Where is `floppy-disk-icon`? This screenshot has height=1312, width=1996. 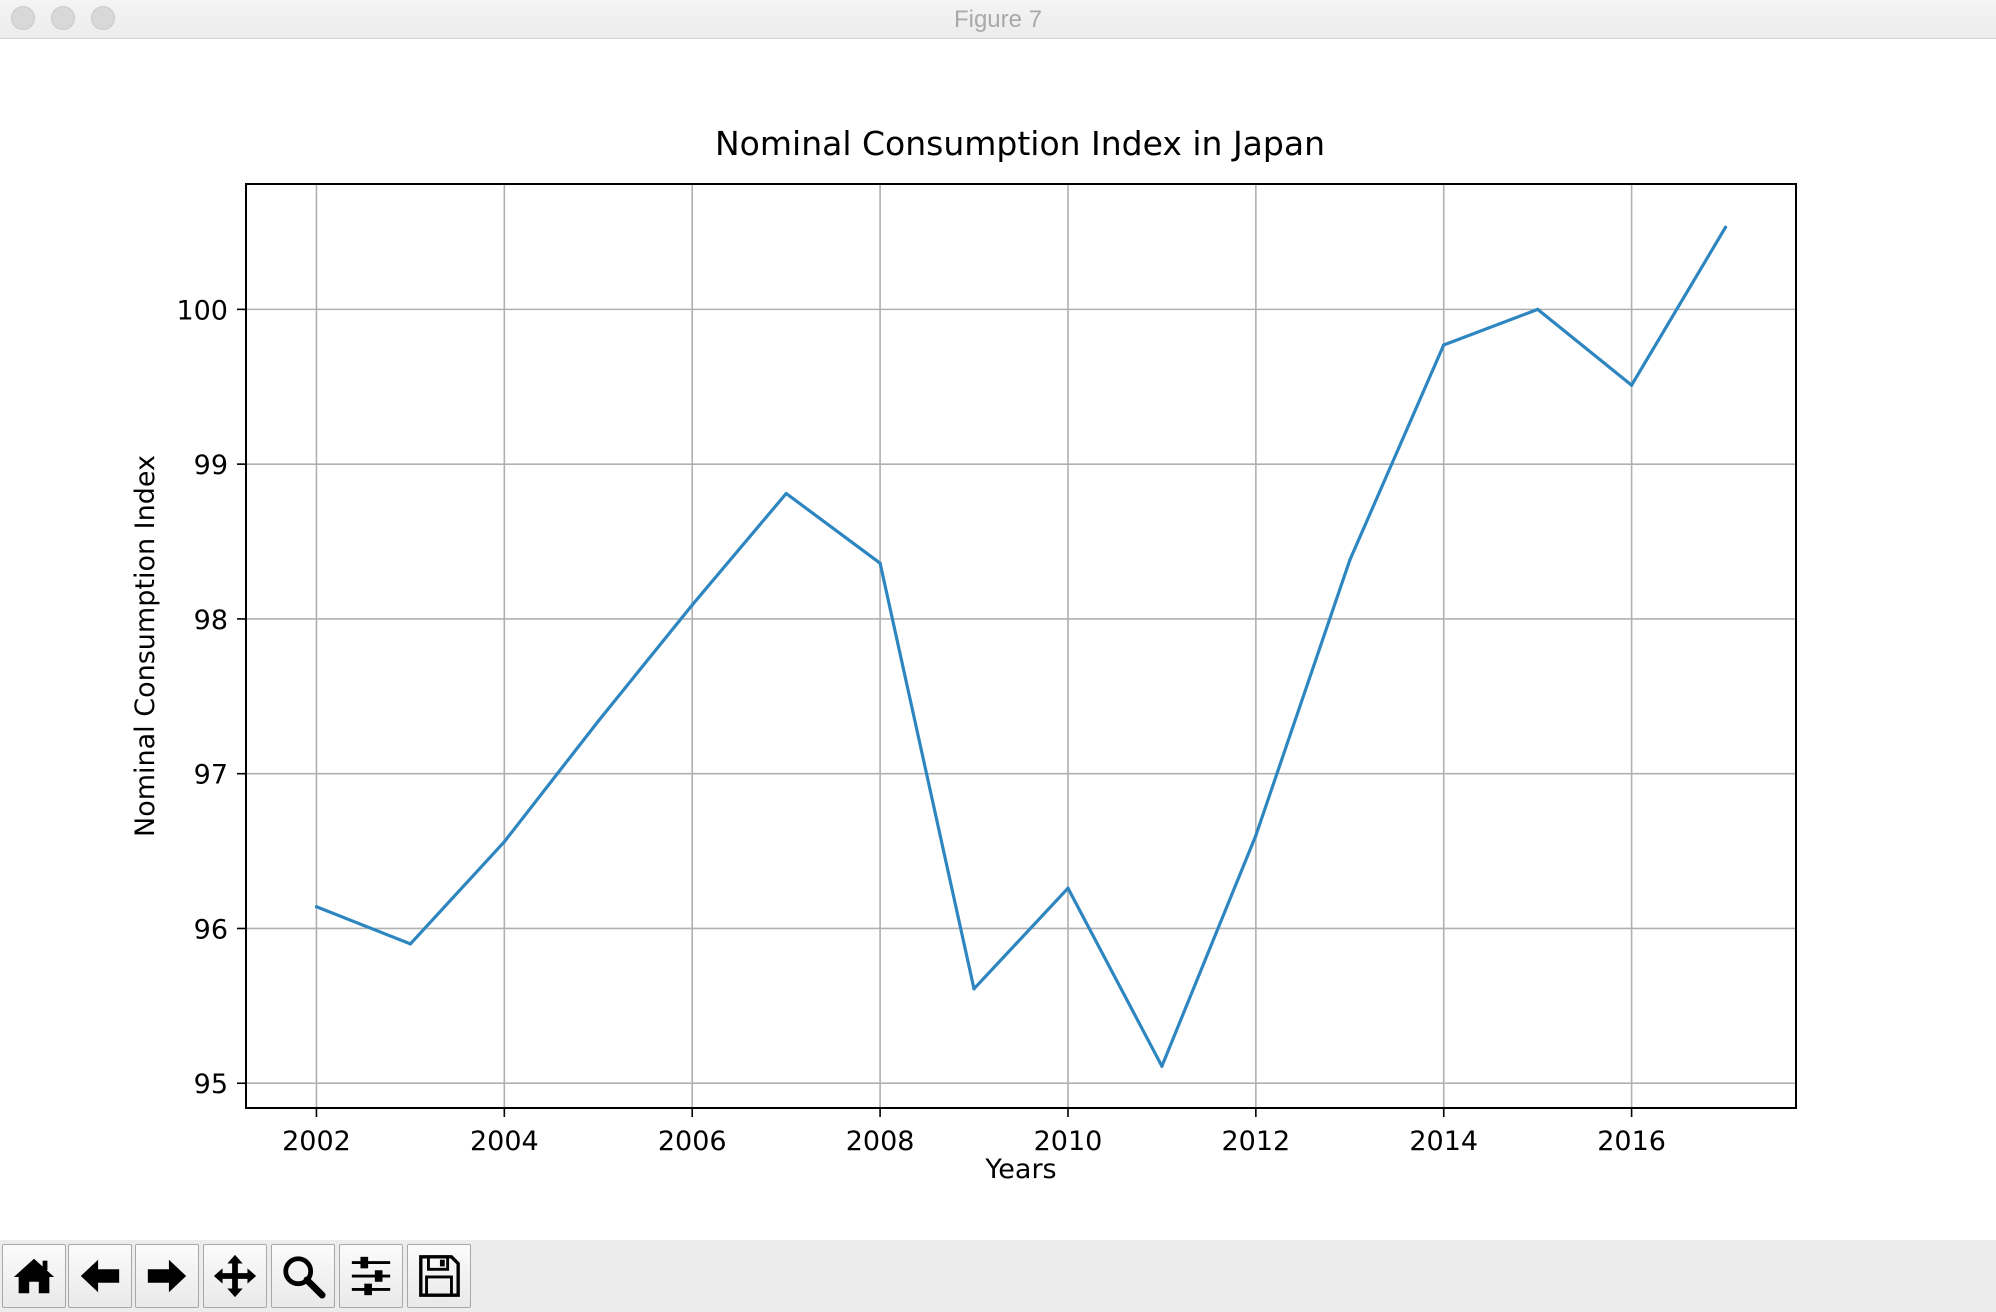
floppy-disk-icon is located at coordinates (439, 1276).